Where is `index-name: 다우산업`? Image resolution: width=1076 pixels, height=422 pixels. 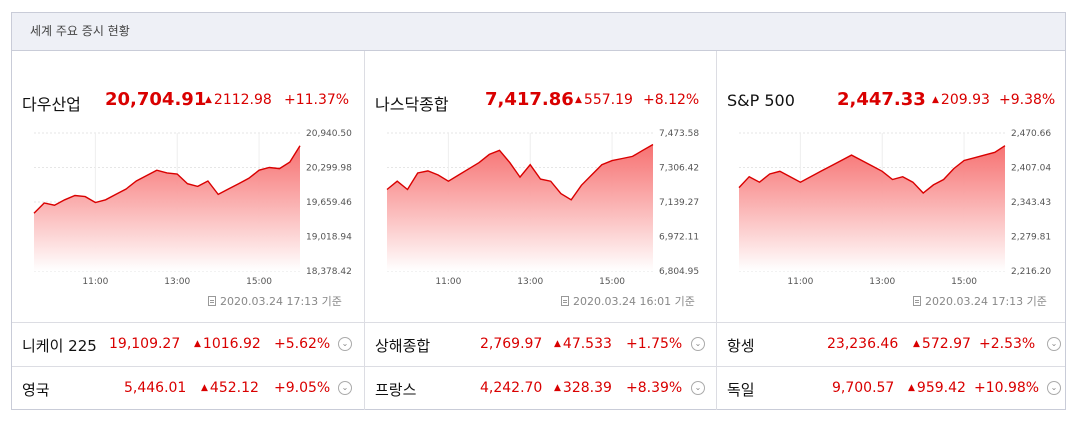 index-name: 다우산업 is located at coordinates (51, 104).